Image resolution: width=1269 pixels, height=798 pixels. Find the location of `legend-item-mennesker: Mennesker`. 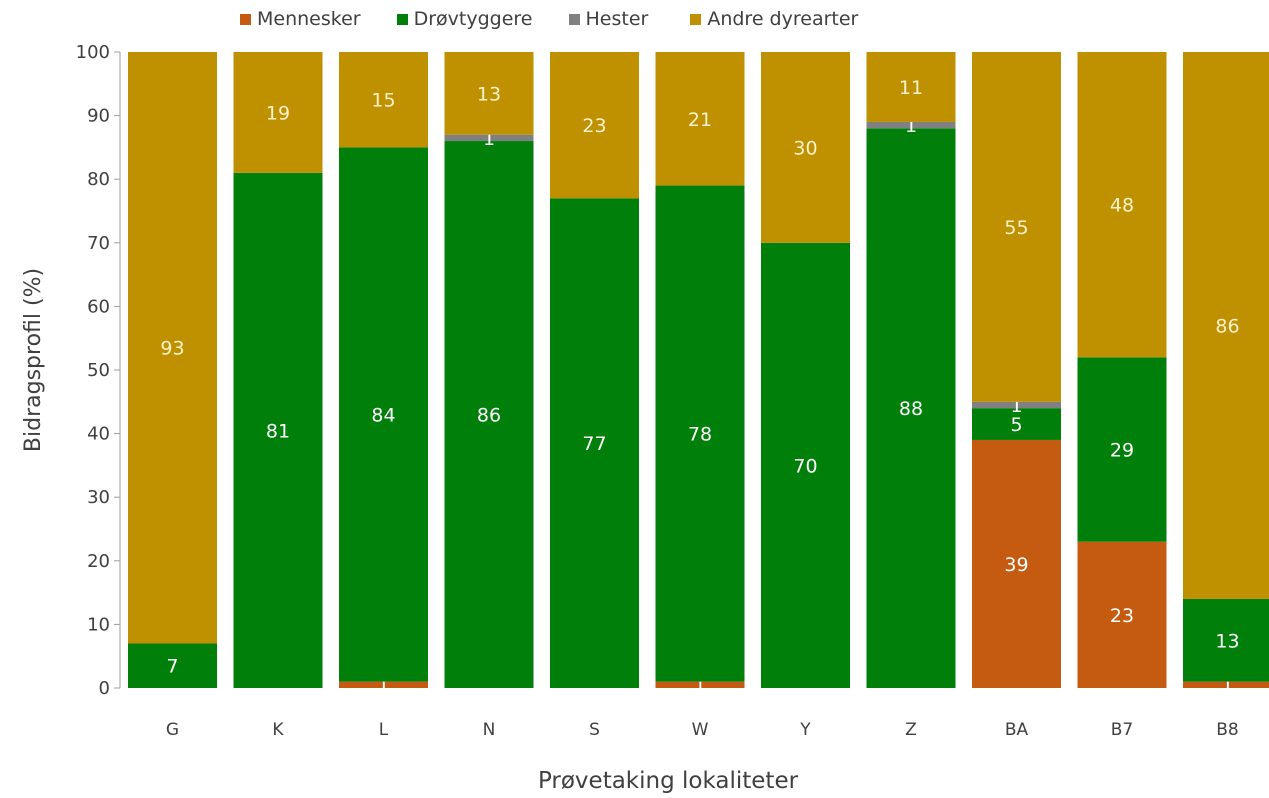

legend-item-mennesker: Mennesker is located at coordinates (300, 19).